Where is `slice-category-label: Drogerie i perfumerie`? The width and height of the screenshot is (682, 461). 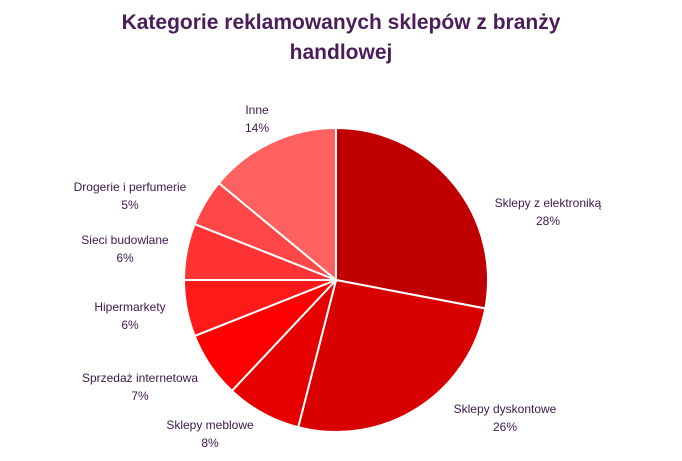 slice-category-label: Drogerie i perfumerie is located at coordinates (130, 187).